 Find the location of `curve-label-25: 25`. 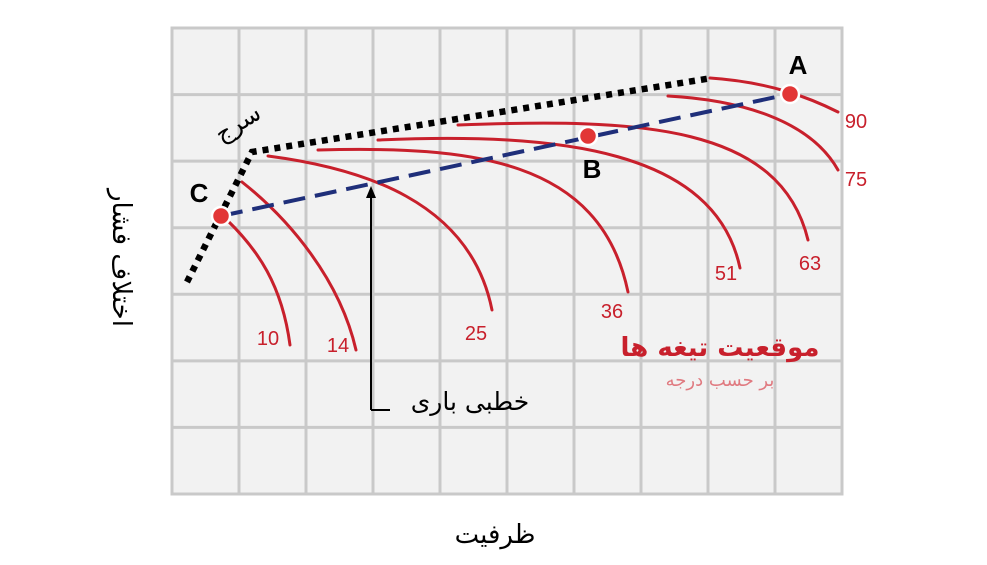

curve-label-25: 25 is located at coordinates (476, 334).